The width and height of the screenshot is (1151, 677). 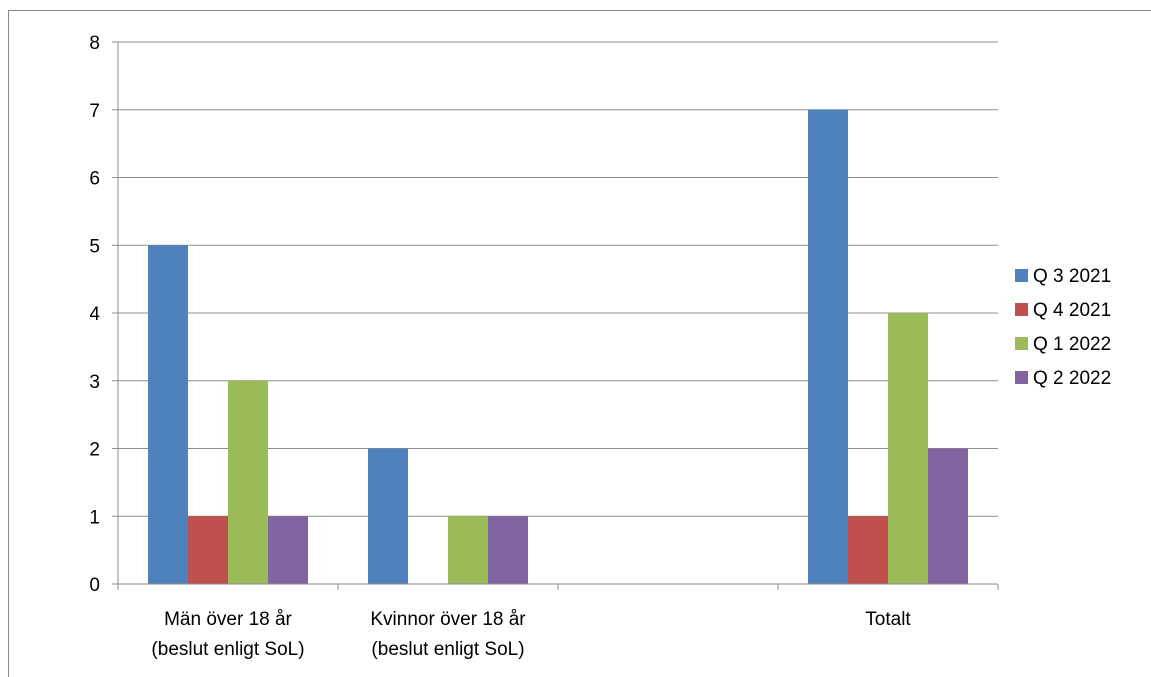 What do you see at coordinates (228, 619) in the screenshot?
I see `x-tick-label: Män över 18 år` at bounding box center [228, 619].